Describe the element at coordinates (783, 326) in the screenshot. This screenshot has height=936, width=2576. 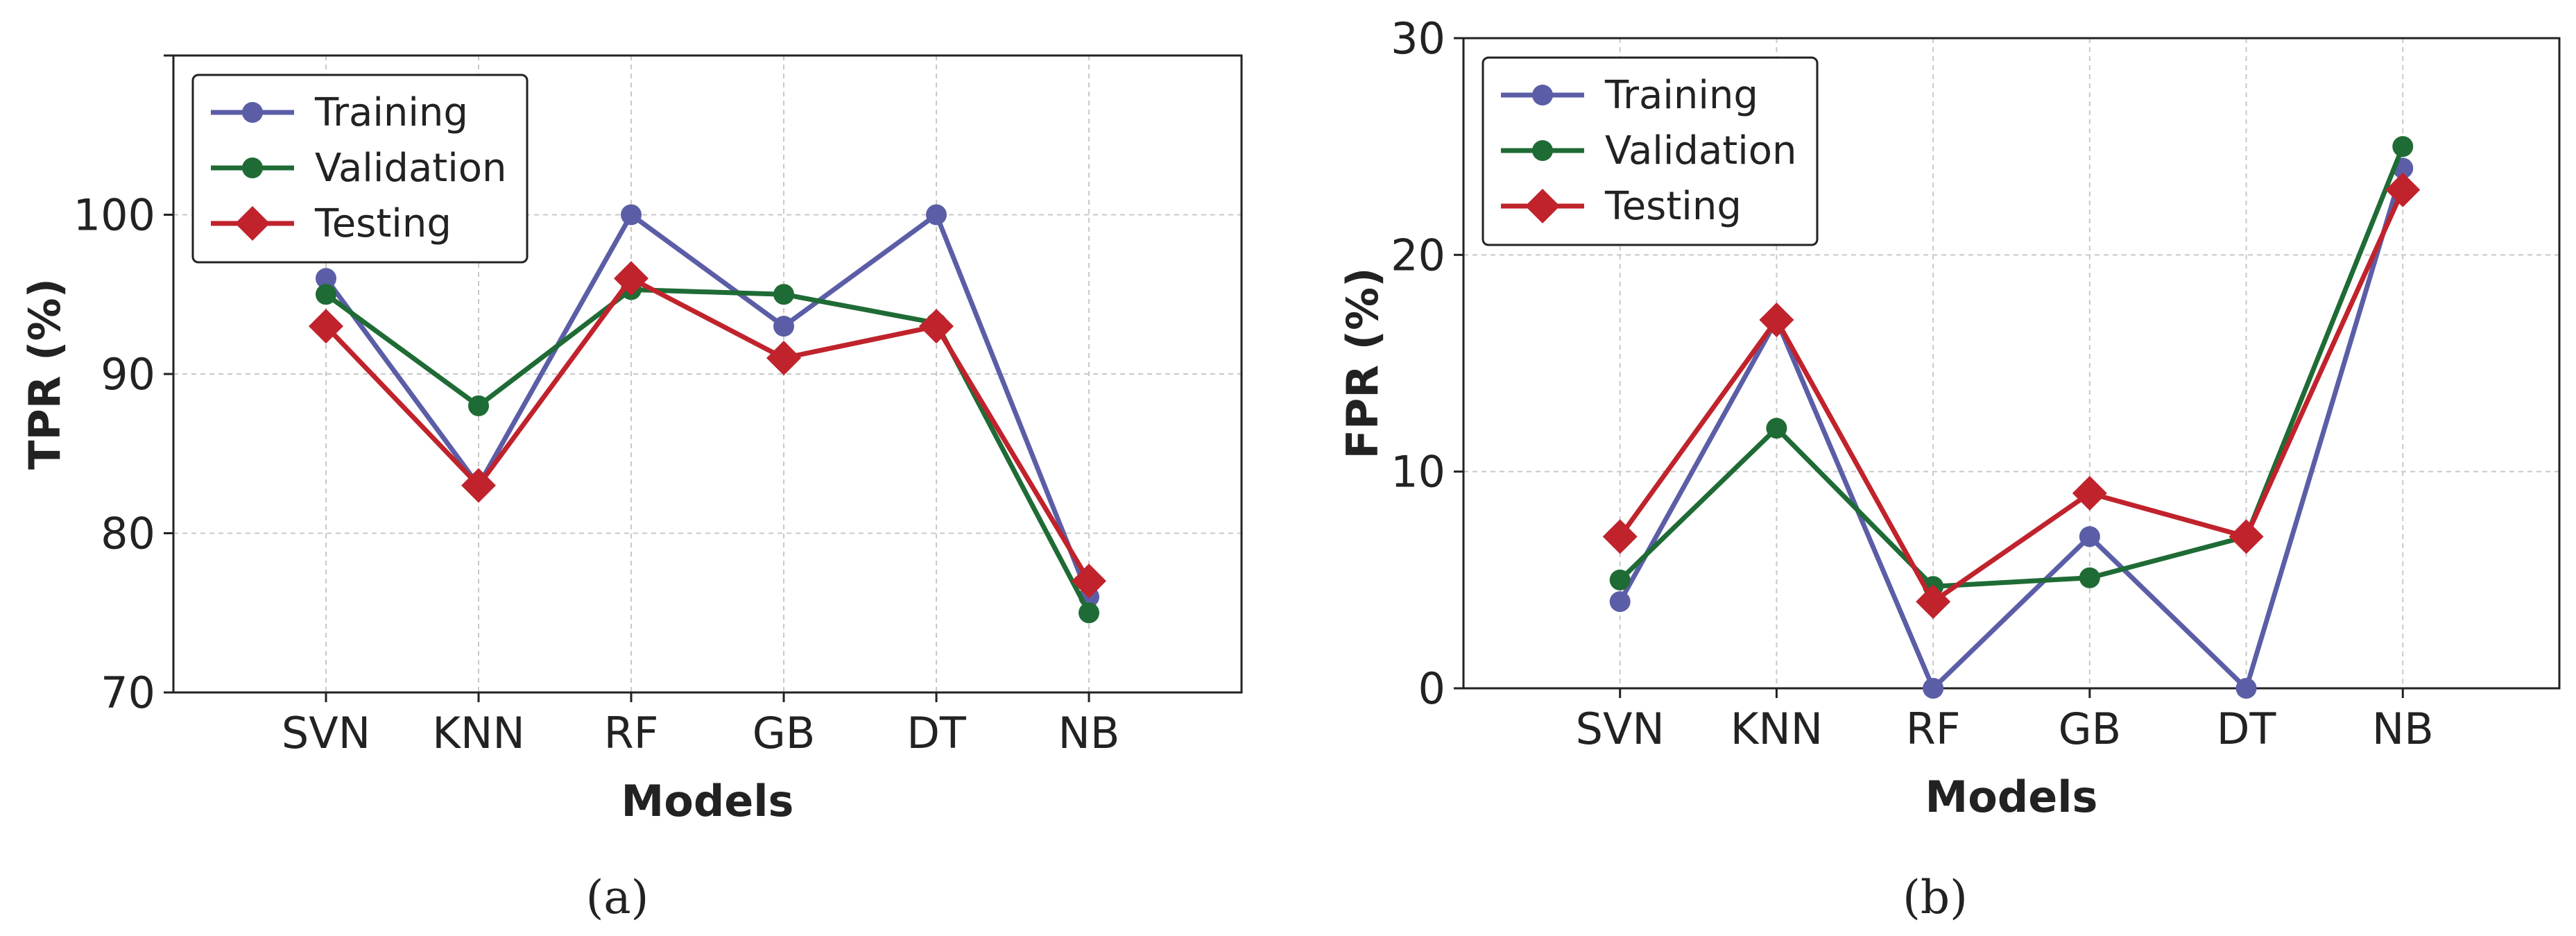
I see `panel-a-training-point-gb` at that location.